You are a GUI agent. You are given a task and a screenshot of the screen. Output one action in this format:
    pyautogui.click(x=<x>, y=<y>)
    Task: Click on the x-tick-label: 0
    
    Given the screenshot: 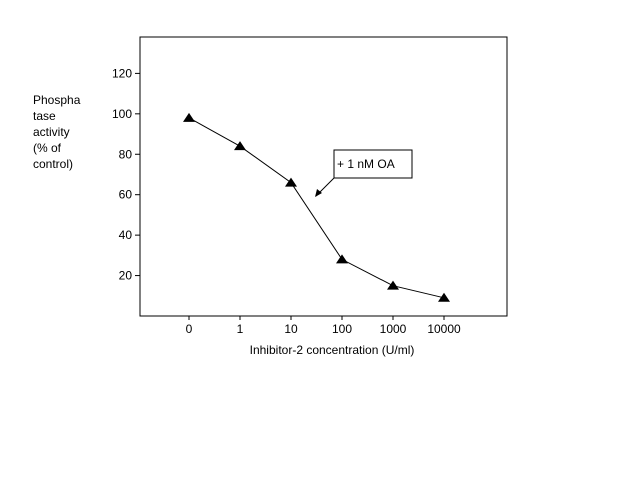 What is the action you would take?
    pyautogui.click(x=189, y=329)
    